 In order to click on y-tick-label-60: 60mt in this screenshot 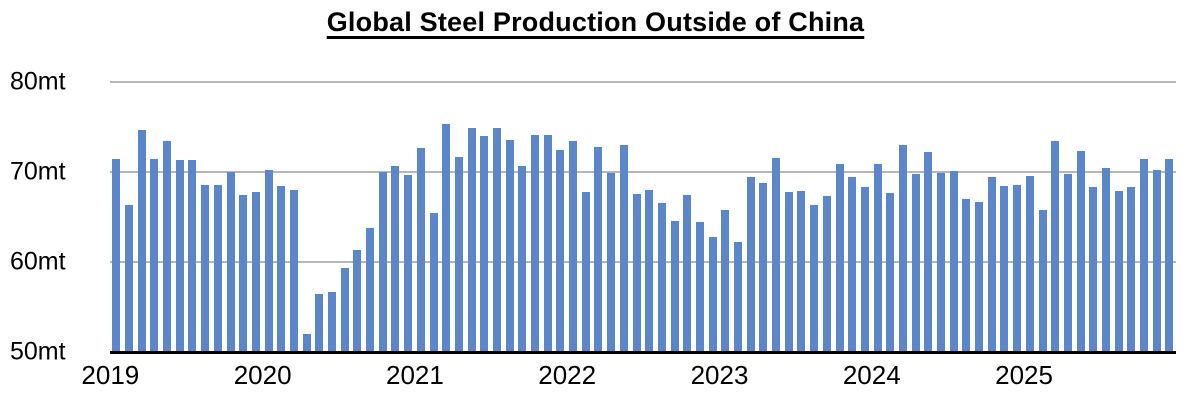, I will do `click(38, 261)`.